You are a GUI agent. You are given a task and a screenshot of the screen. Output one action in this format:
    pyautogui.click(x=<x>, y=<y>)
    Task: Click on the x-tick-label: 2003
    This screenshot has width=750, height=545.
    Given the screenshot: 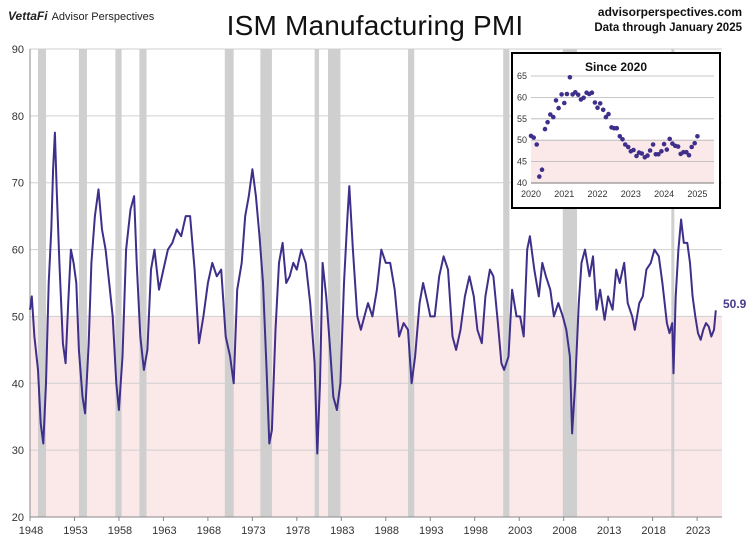 What is the action you would take?
    pyautogui.click(x=520, y=531)
    